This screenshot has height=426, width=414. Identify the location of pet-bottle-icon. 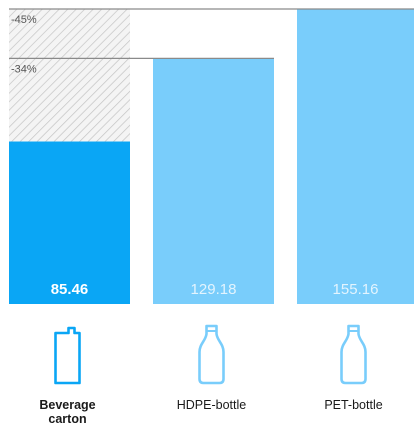
(353, 354).